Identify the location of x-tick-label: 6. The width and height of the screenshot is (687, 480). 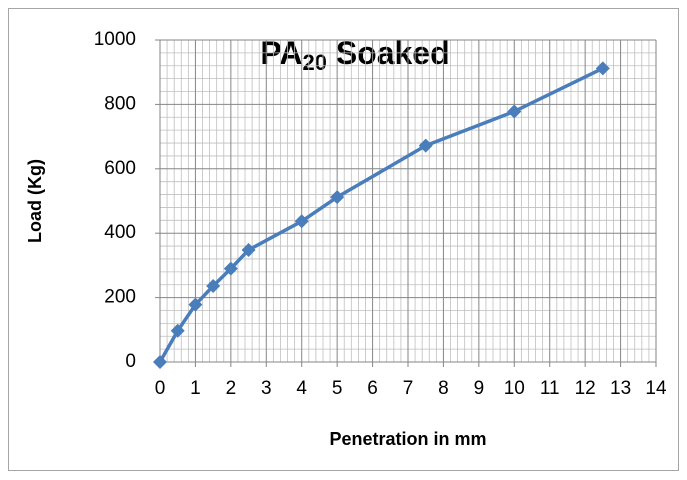
(372, 388).